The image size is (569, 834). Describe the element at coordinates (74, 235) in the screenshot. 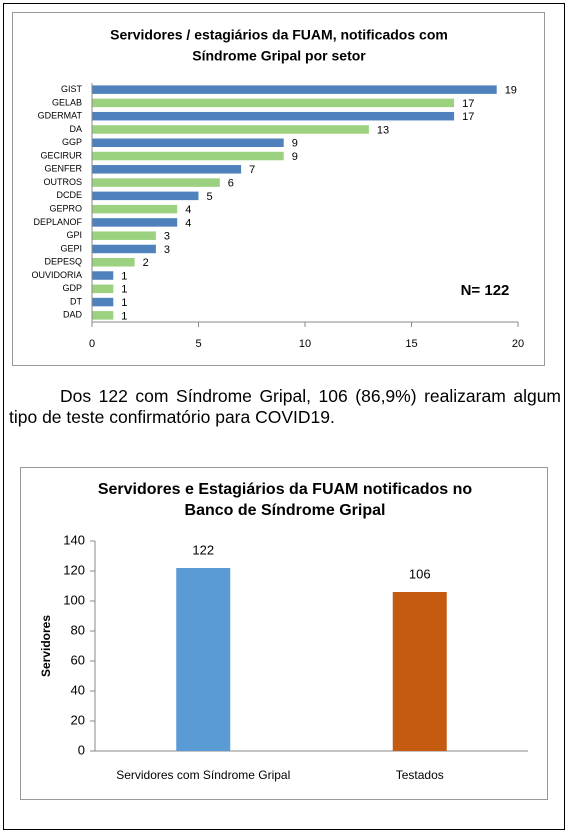

I see `category-label: GPI` at that location.